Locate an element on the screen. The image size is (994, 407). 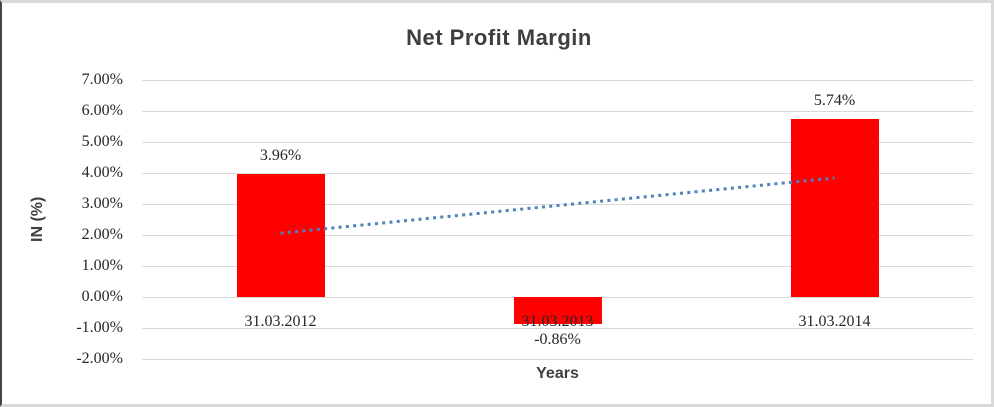
category-label: 31.03.2014 is located at coordinates (834, 321).